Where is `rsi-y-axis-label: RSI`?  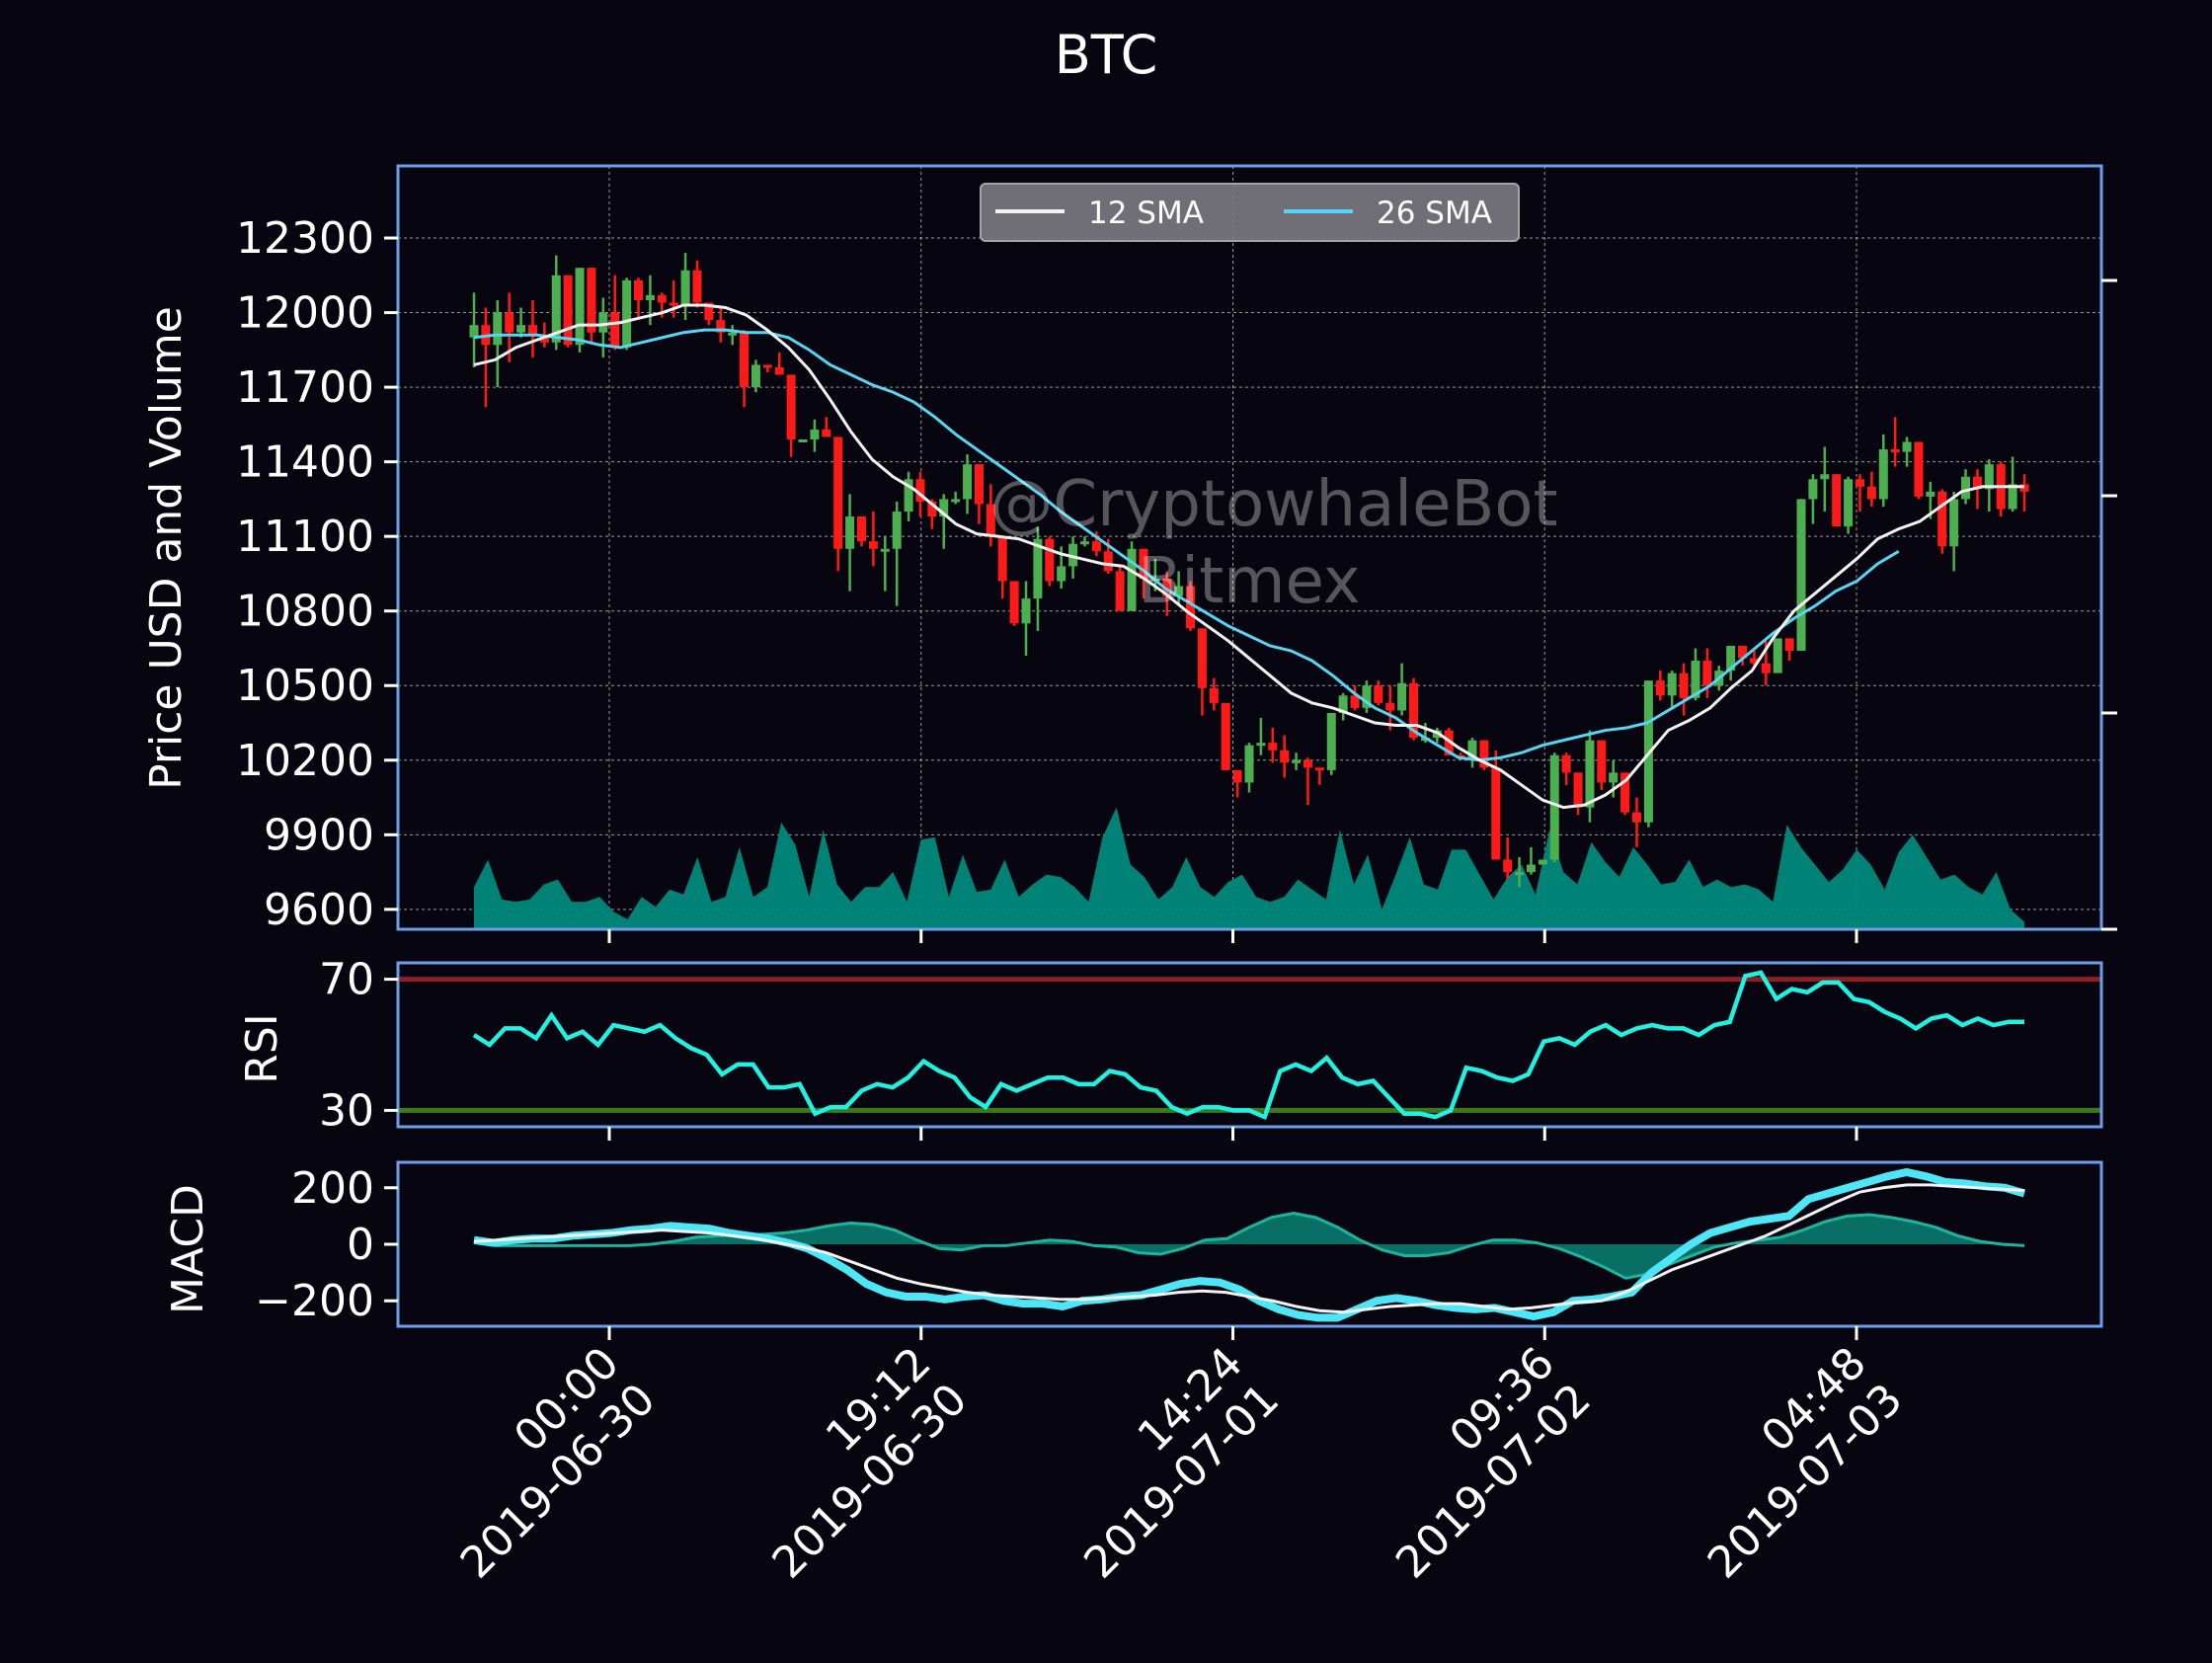 rsi-y-axis-label: RSI is located at coordinates (262, 1048).